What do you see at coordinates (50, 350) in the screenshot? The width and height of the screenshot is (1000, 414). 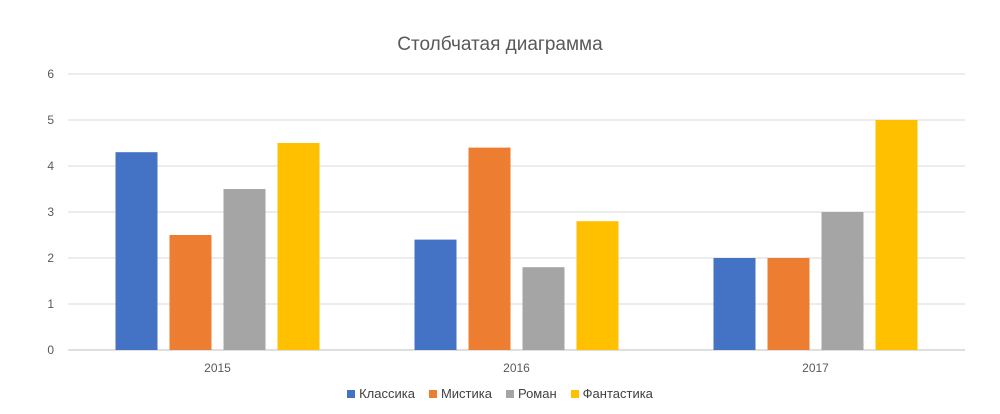 I see `y-tick-label: 0` at bounding box center [50, 350].